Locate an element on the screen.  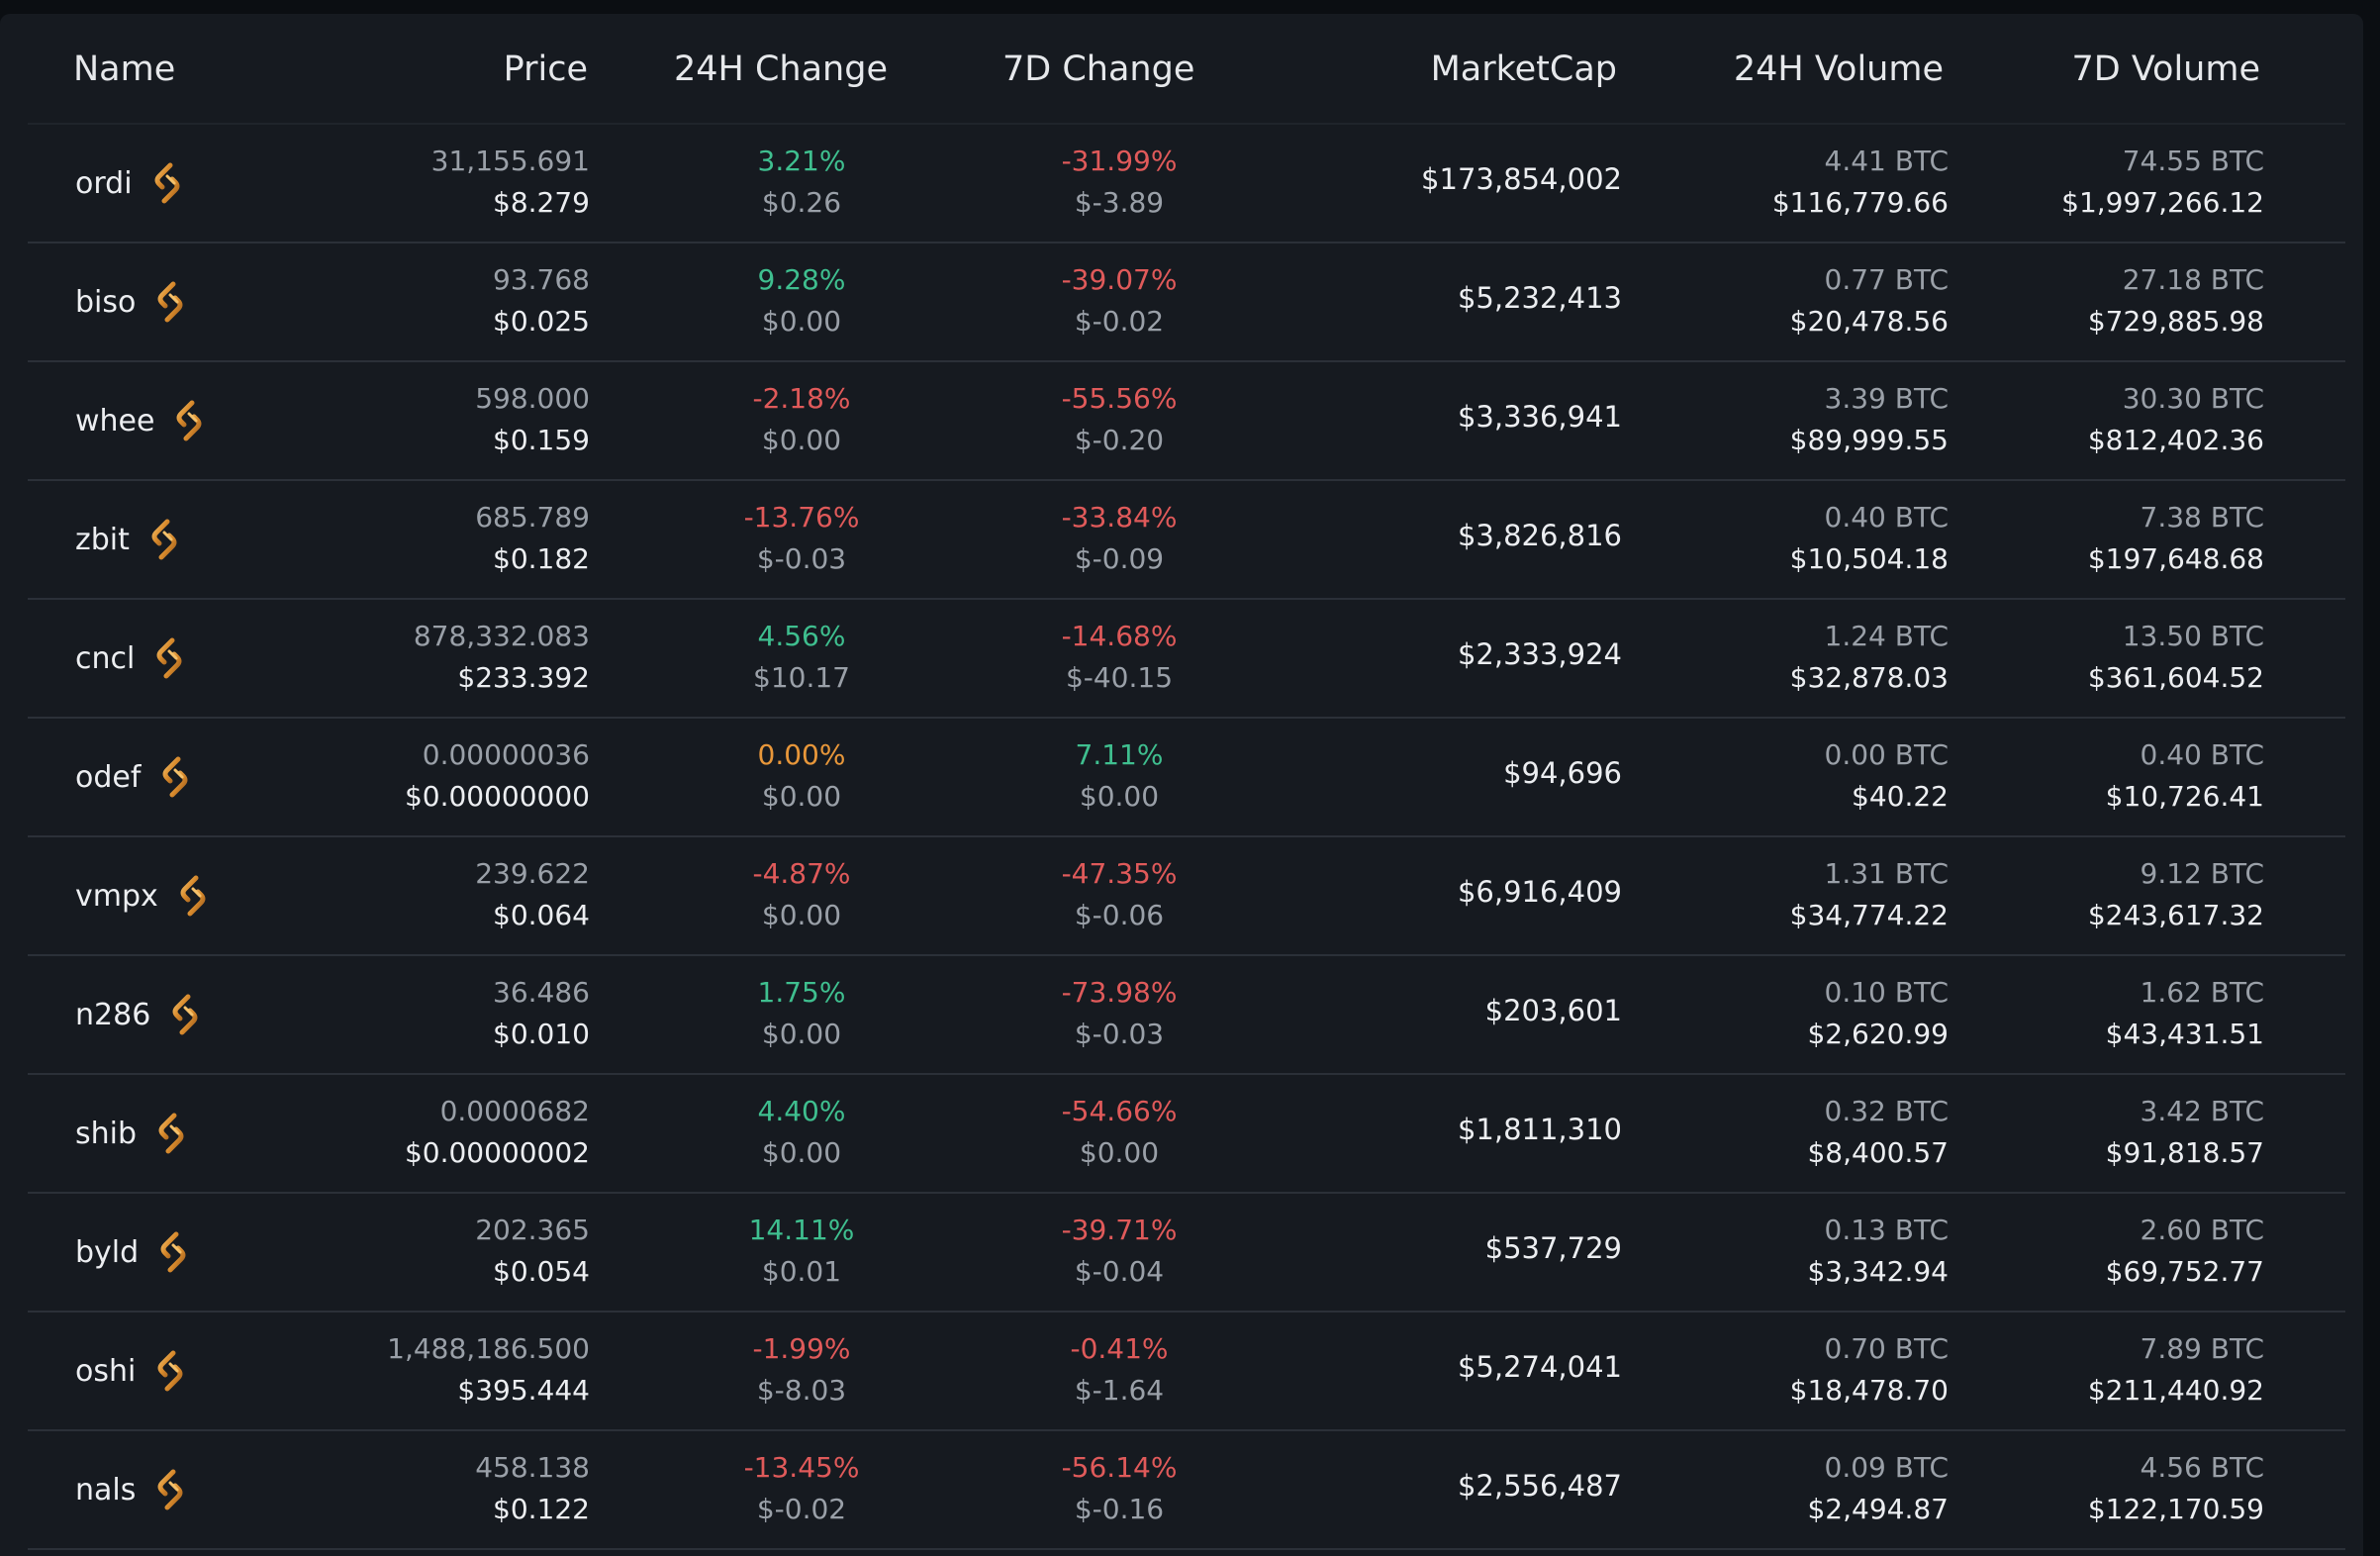
volume-24h-usd: $2,620.99 is located at coordinates (1878, 1034).